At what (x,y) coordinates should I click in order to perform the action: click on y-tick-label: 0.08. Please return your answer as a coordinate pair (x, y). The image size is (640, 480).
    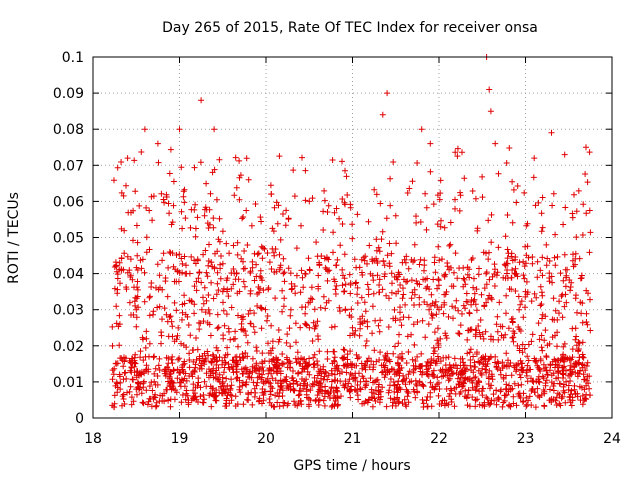
    Looking at the image, I should click on (68, 130).